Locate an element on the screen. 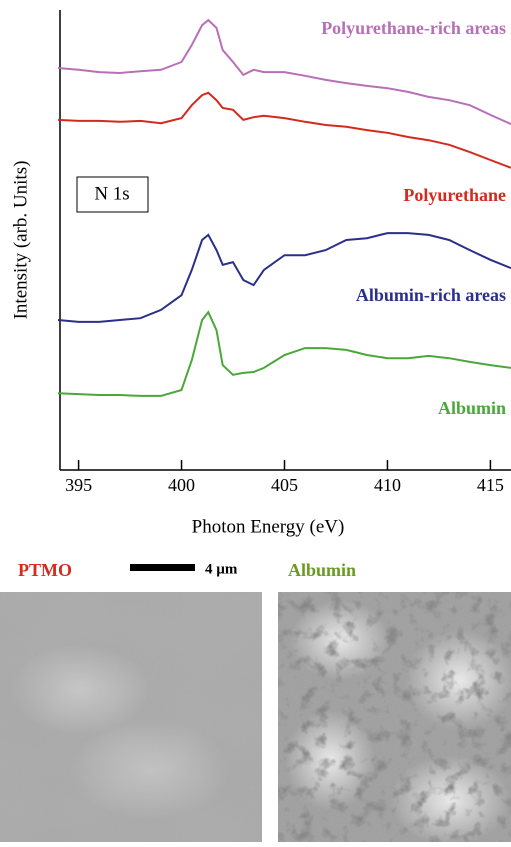 The width and height of the screenshot is (511, 847). x-tick-label: 415 is located at coordinates (490, 485).